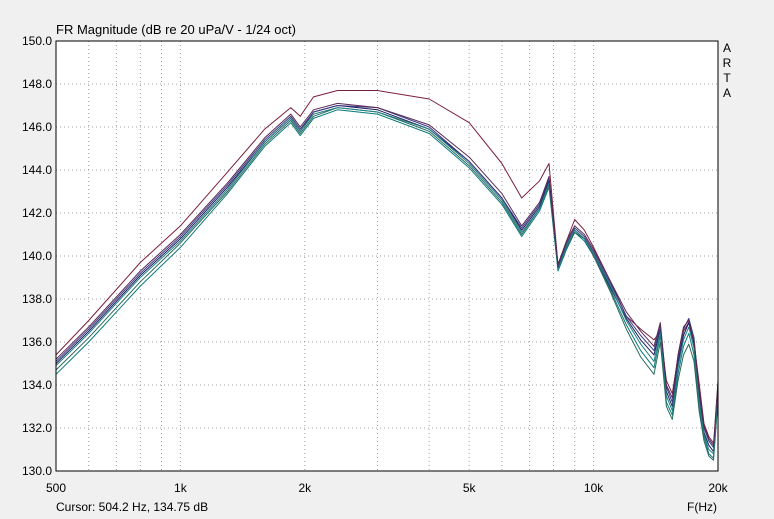 This screenshot has height=519, width=774. I want to click on x-tick-labels: 500 1k 2k 5k 10k 20k, so click(387, 488).